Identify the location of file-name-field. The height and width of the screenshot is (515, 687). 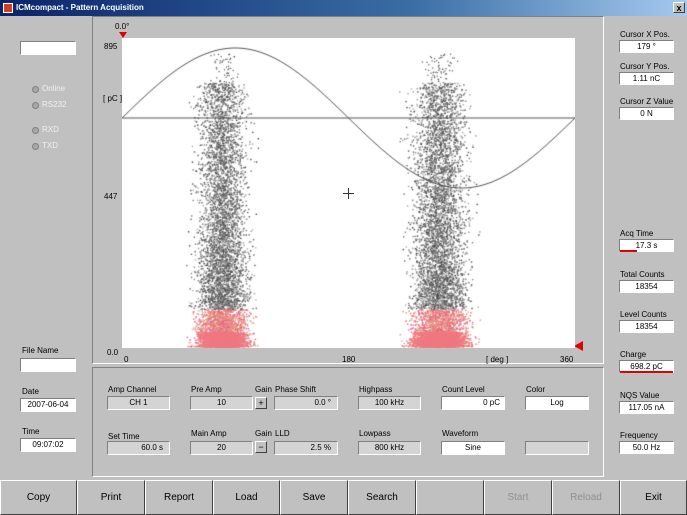
(48, 365).